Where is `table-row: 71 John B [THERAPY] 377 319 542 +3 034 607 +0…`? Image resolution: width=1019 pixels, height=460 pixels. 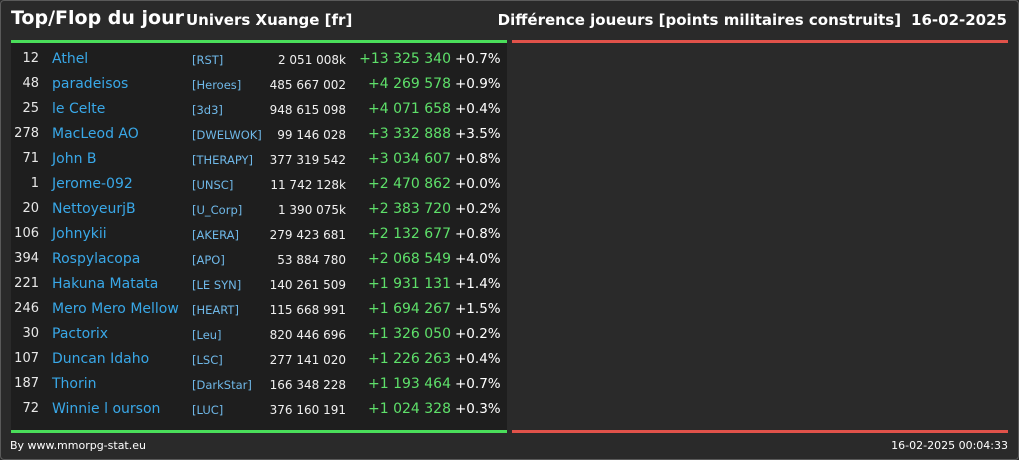
table-row: 71 John B [THERAPY] 377 319 542 +3 034 607 +0… is located at coordinates (259, 159).